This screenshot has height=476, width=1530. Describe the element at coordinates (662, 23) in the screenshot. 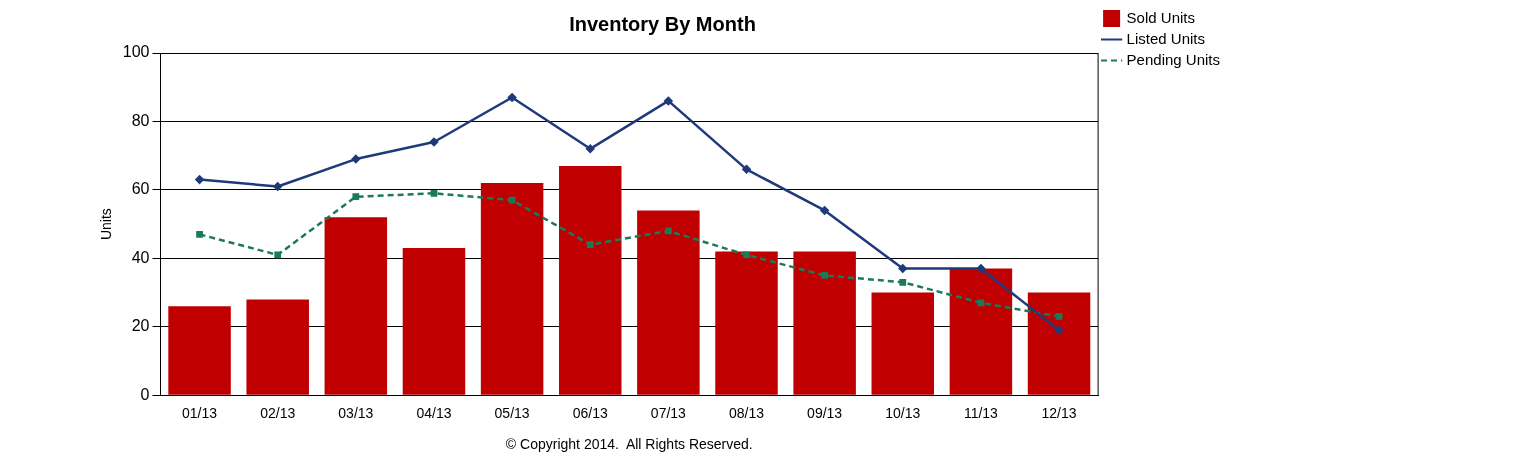

I see `chart-title: Inventory By Month` at that location.